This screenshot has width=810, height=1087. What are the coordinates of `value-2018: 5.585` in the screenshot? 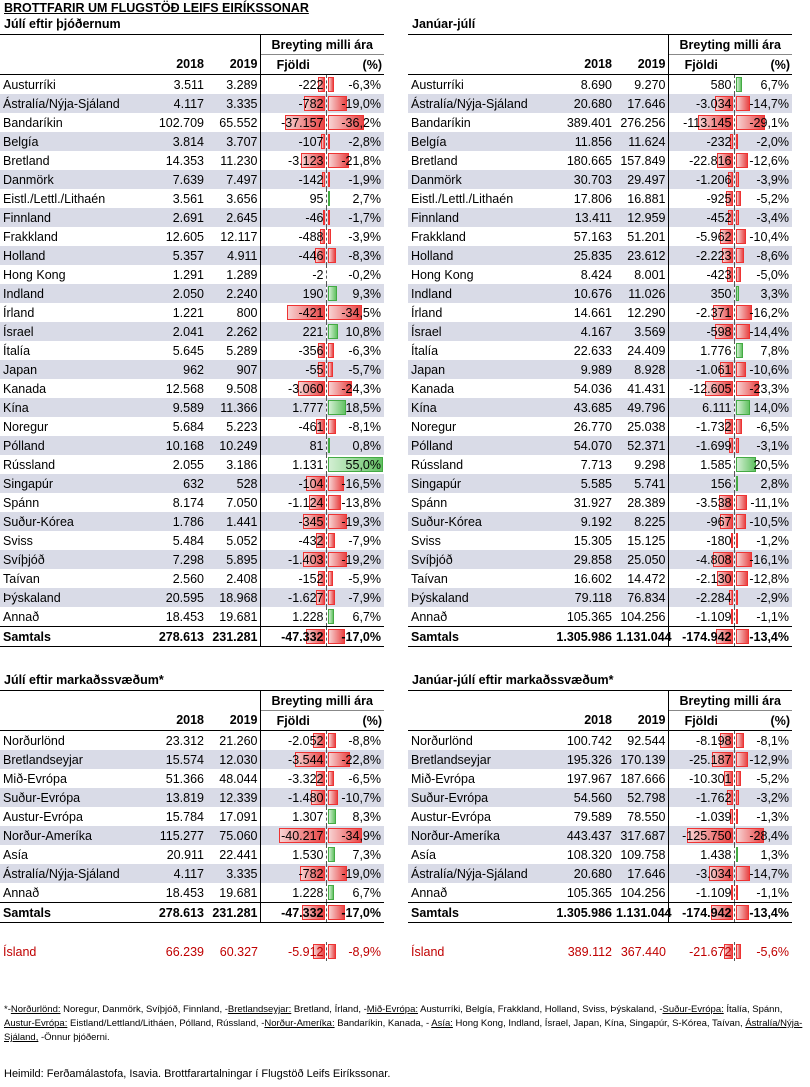 It's located at (581, 483).